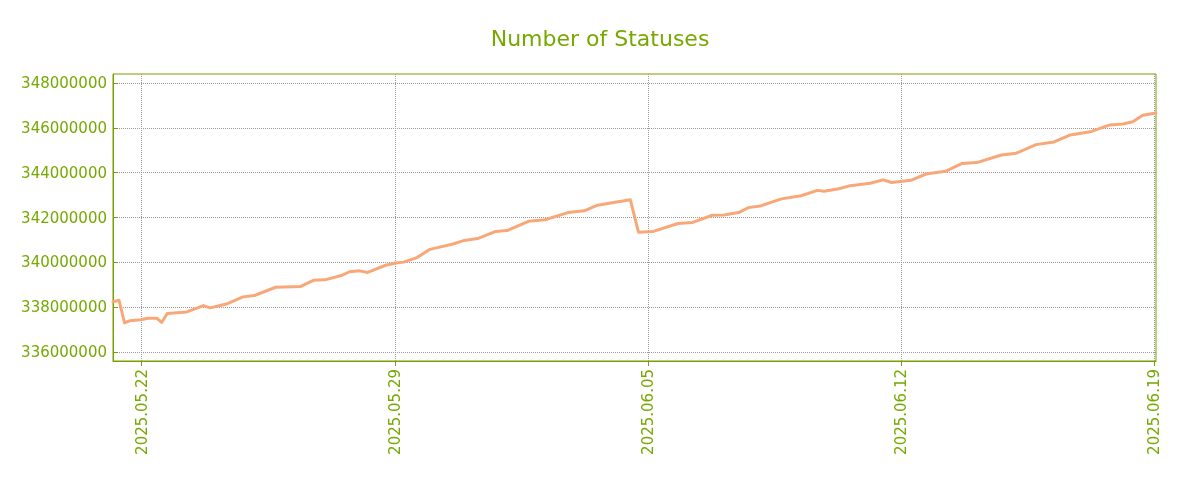  I want to click on y-tick-label: 344000000, so click(64, 172).